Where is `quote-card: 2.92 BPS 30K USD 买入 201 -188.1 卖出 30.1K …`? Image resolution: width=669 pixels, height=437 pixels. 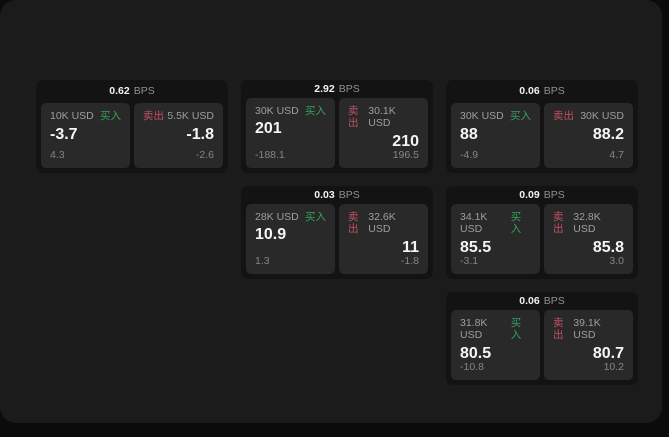
quote-card: 2.92 BPS 30K USD 买入 201 -188.1 卖出 30.1K … is located at coordinates (337, 126).